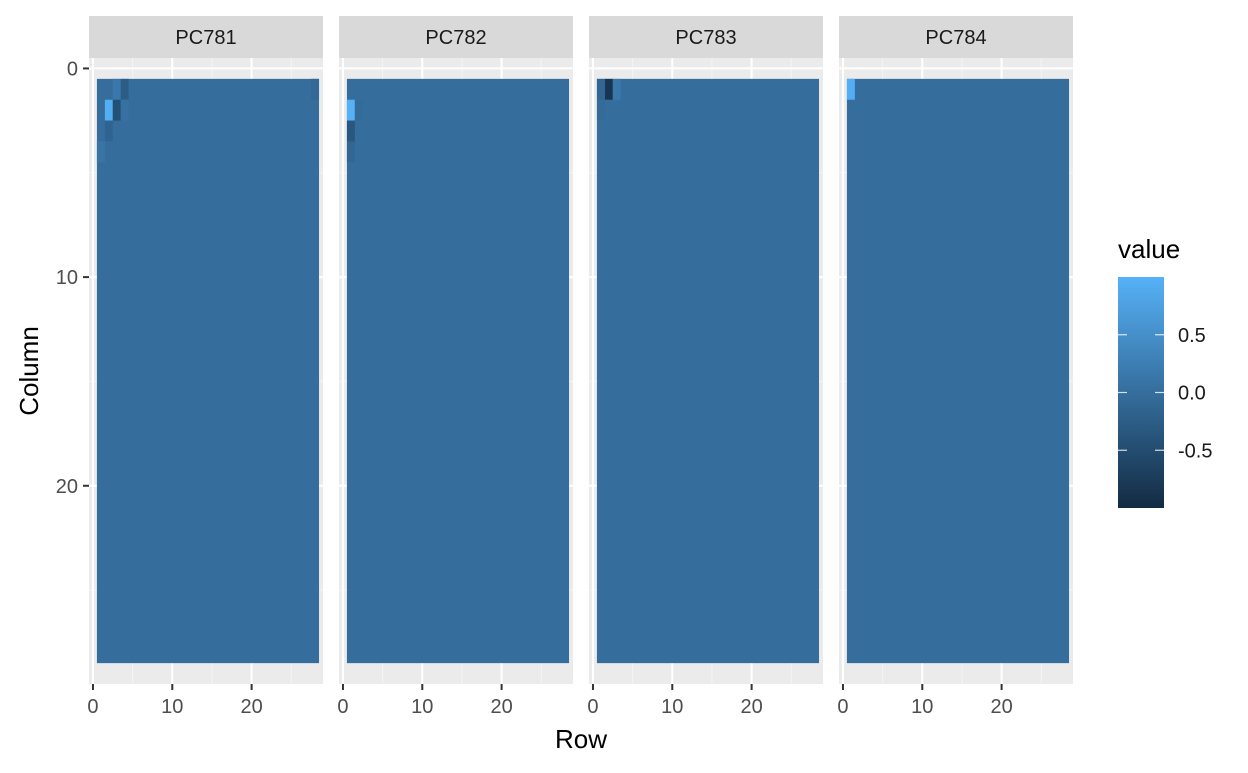 The image size is (1248, 773). Describe the element at coordinates (581, 739) in the screenshot. I see `x-axis-title: Row` at that location.